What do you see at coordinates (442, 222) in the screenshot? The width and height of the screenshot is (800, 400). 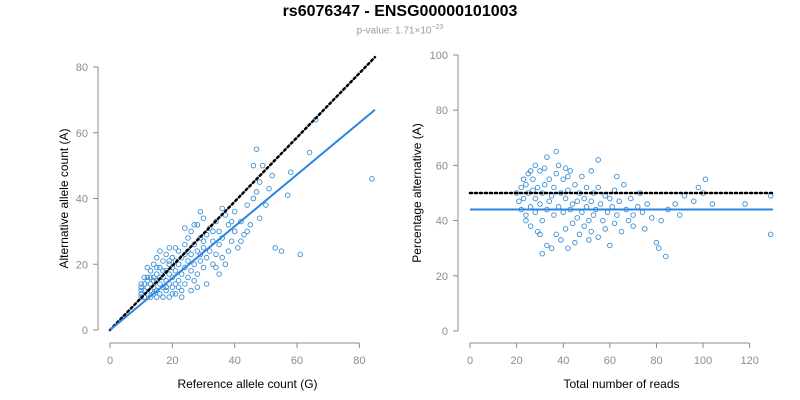 I see `y-tick-label: 40` at bounding box center [442, 222].